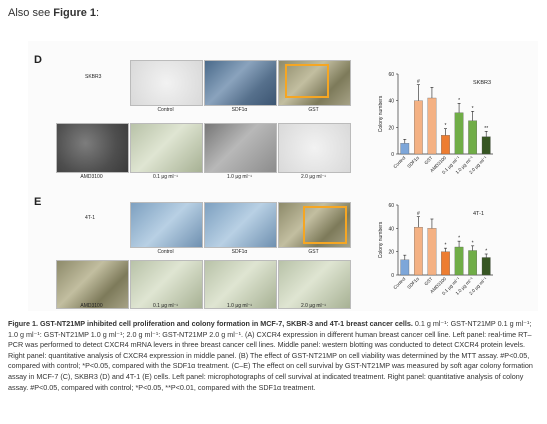 The width and height of the screenshot is (547, 424). I want to click on micrograph-d-sdf1, so click(240, 83).